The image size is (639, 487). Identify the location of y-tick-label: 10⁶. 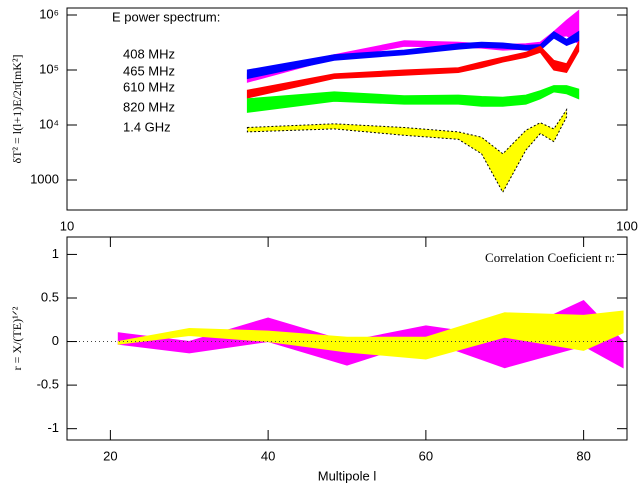
(49, 13).